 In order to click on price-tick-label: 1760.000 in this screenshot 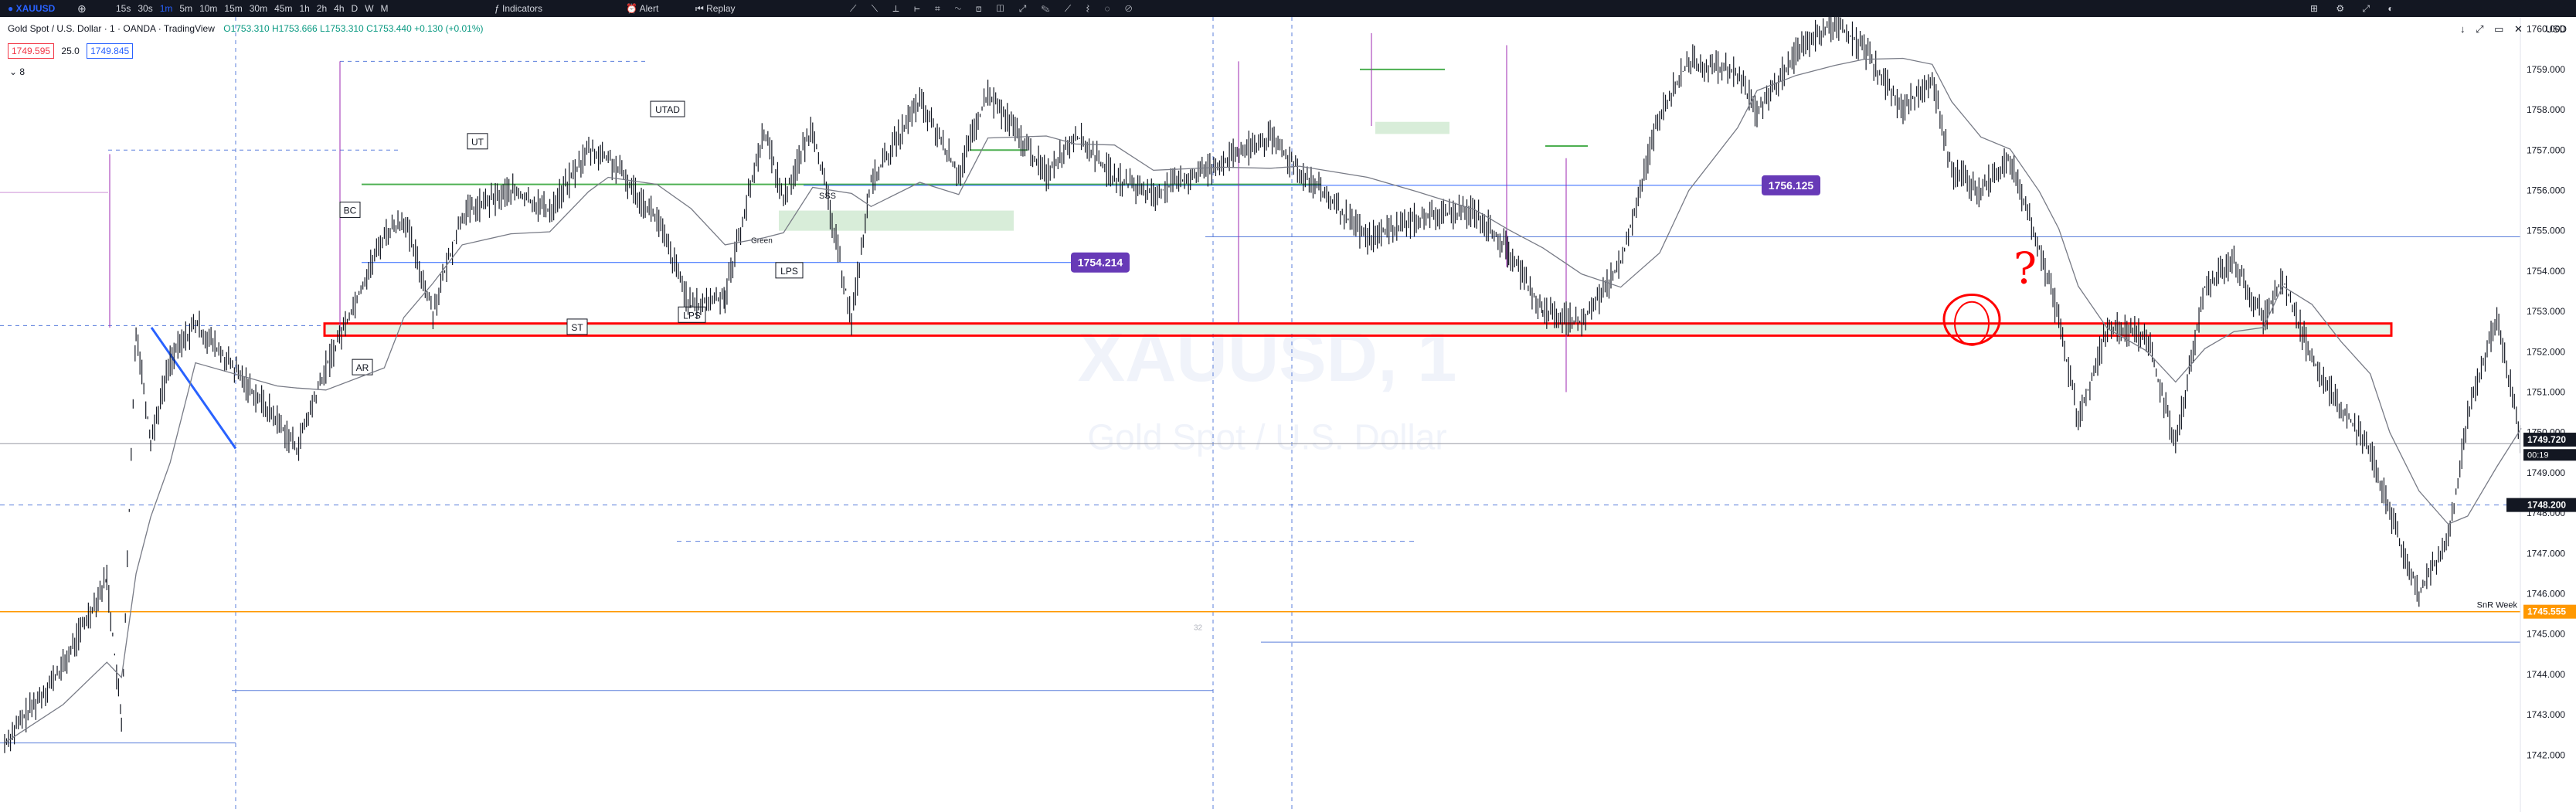, I will do `click(2546, 30)`.